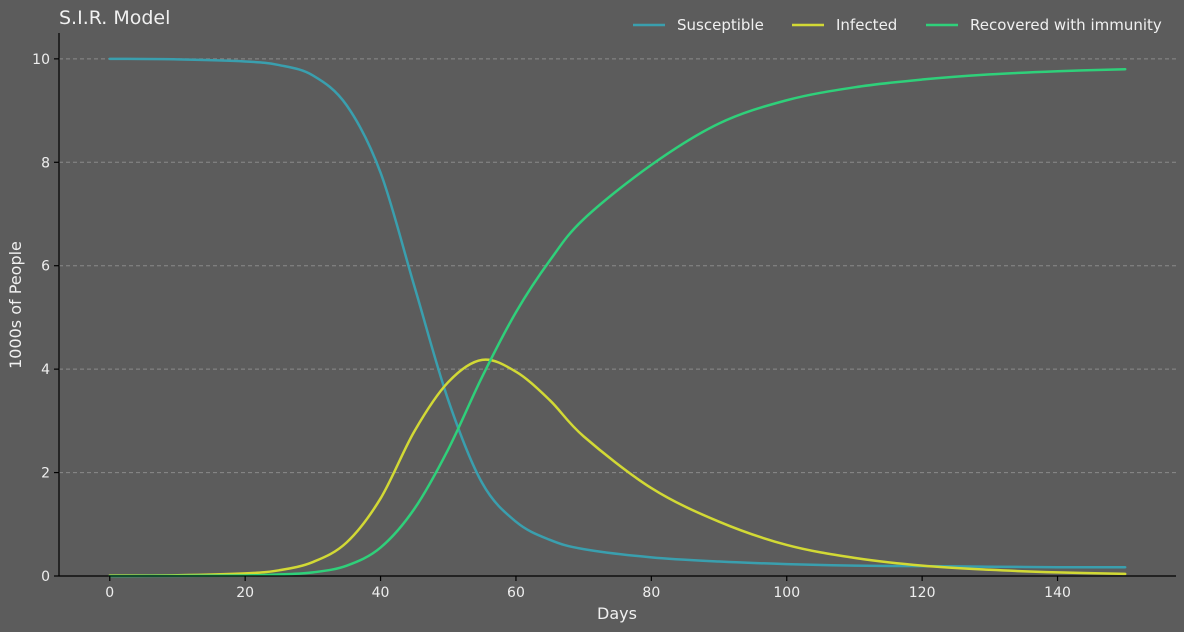 The image size is (1184, 632). Describe the element at coordinates (45, 267) in the screenshot. I see `y-tick-label: 6` at that location.